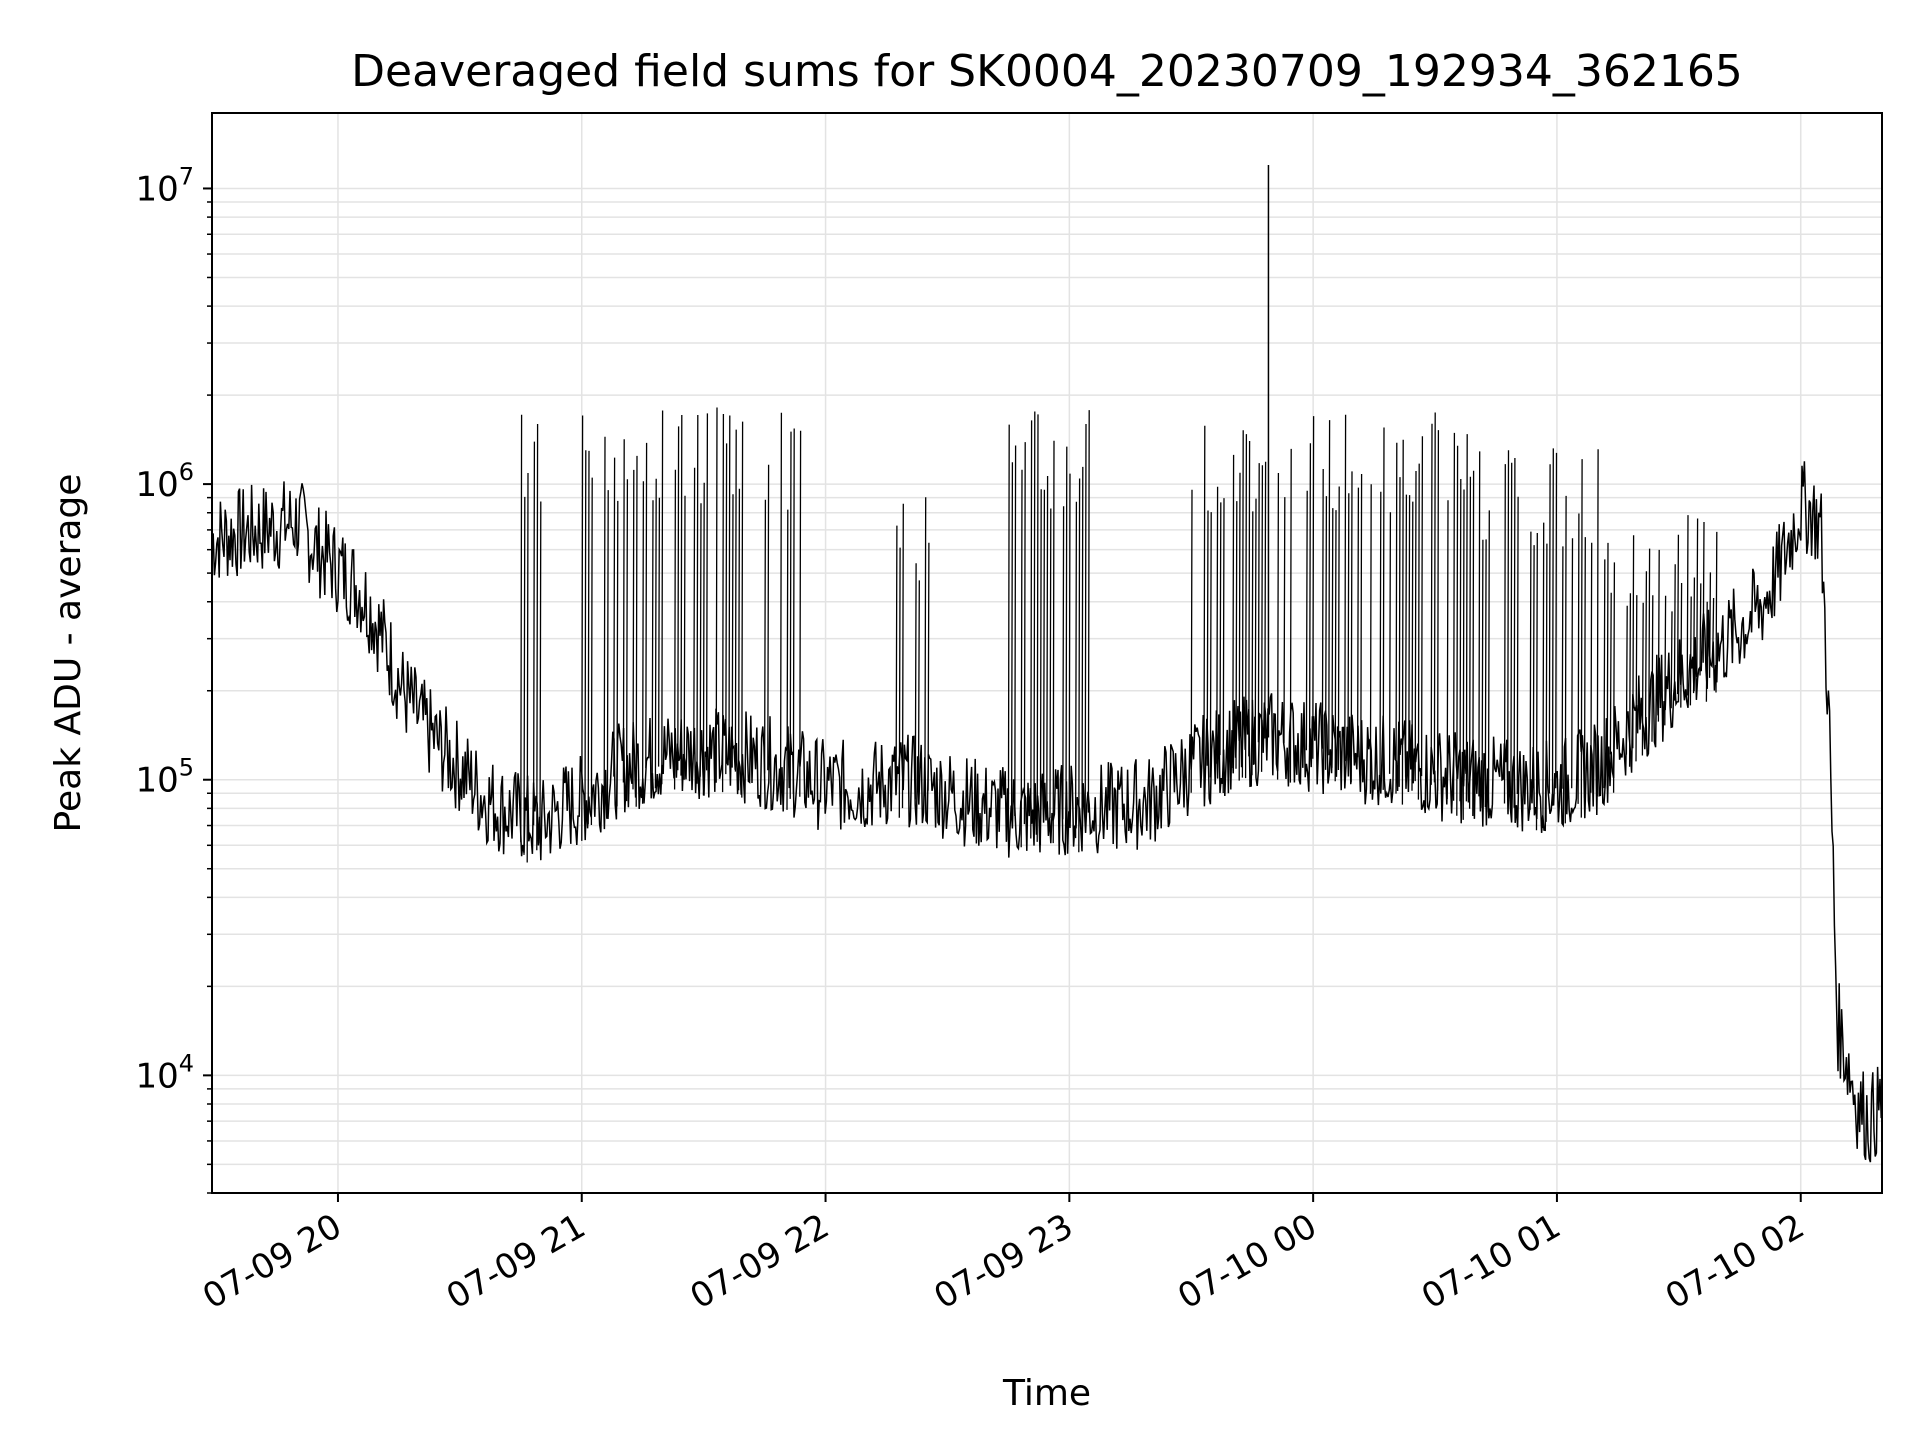 This screenshot has height=1440, width=1920. What do you see at coordinates (164, 777) in the screenshot?
I see `y-tick-label: 10⁵` at bounding box center [164, 777].